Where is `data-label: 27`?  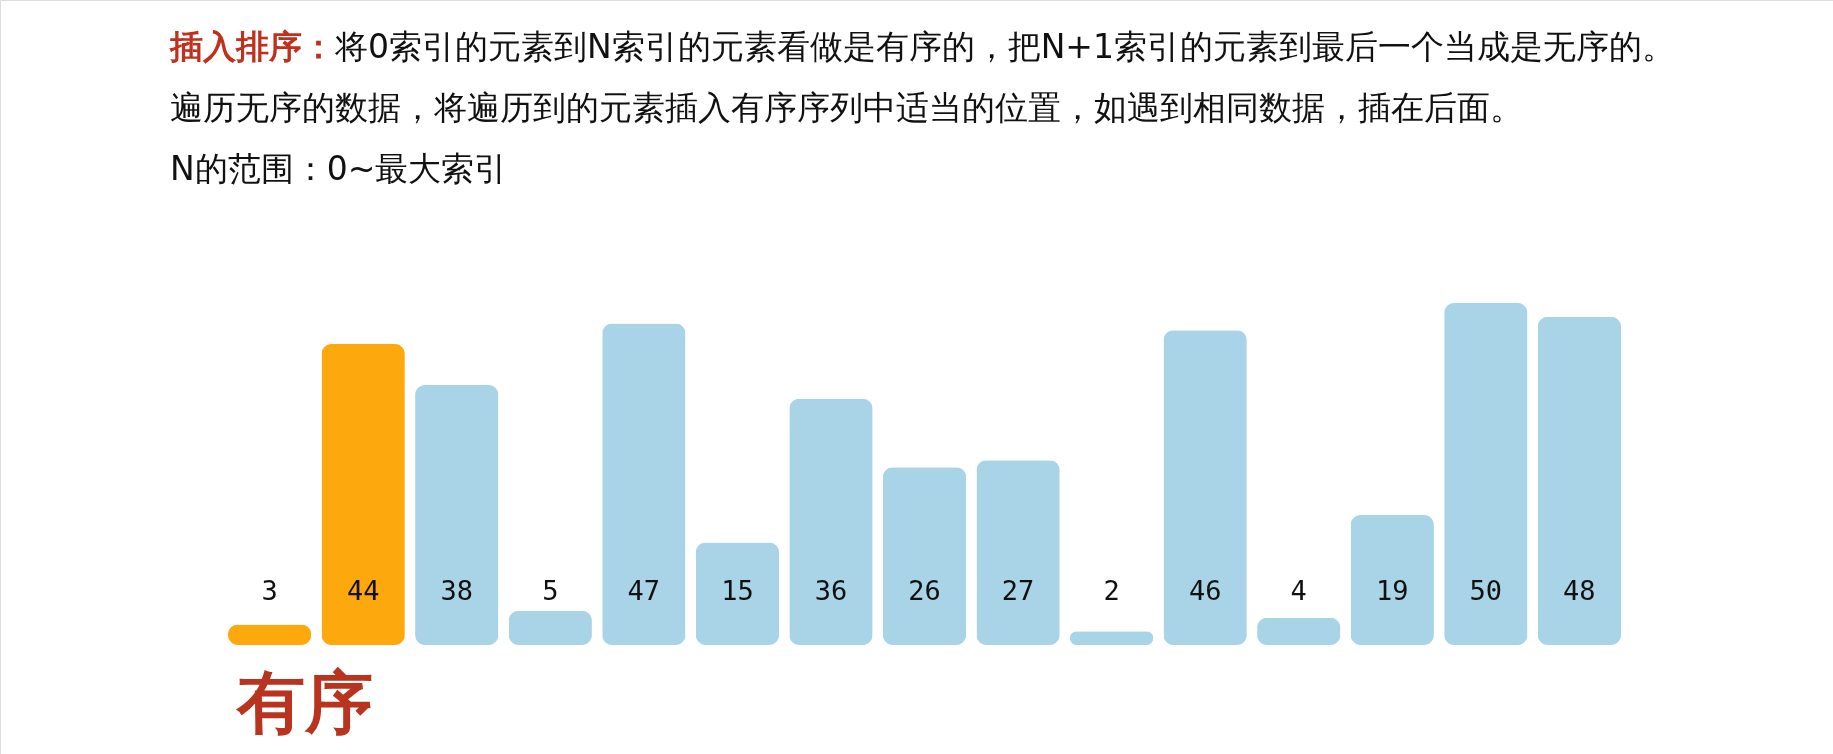 data-label: 27 is located at coordinates (1018, 590).